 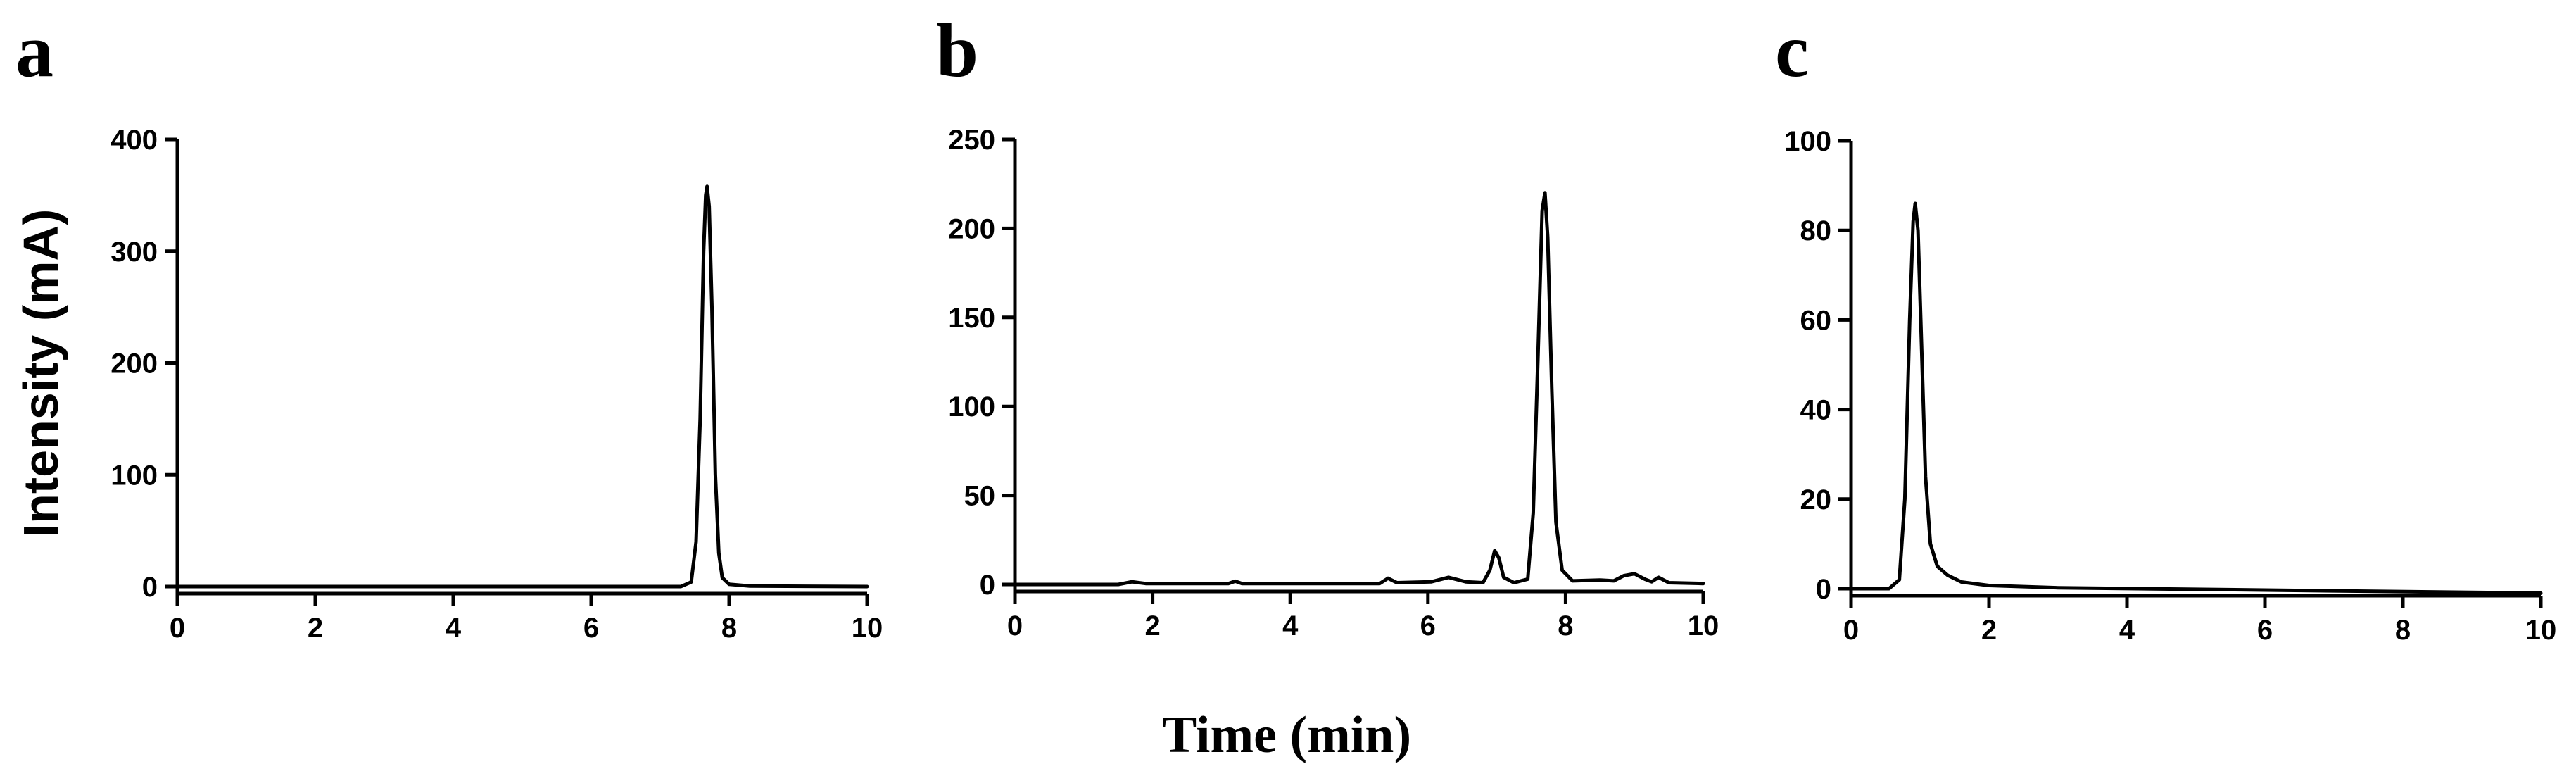 I want to click on chromatogram-trace-b, so click(x=1359, y=389).